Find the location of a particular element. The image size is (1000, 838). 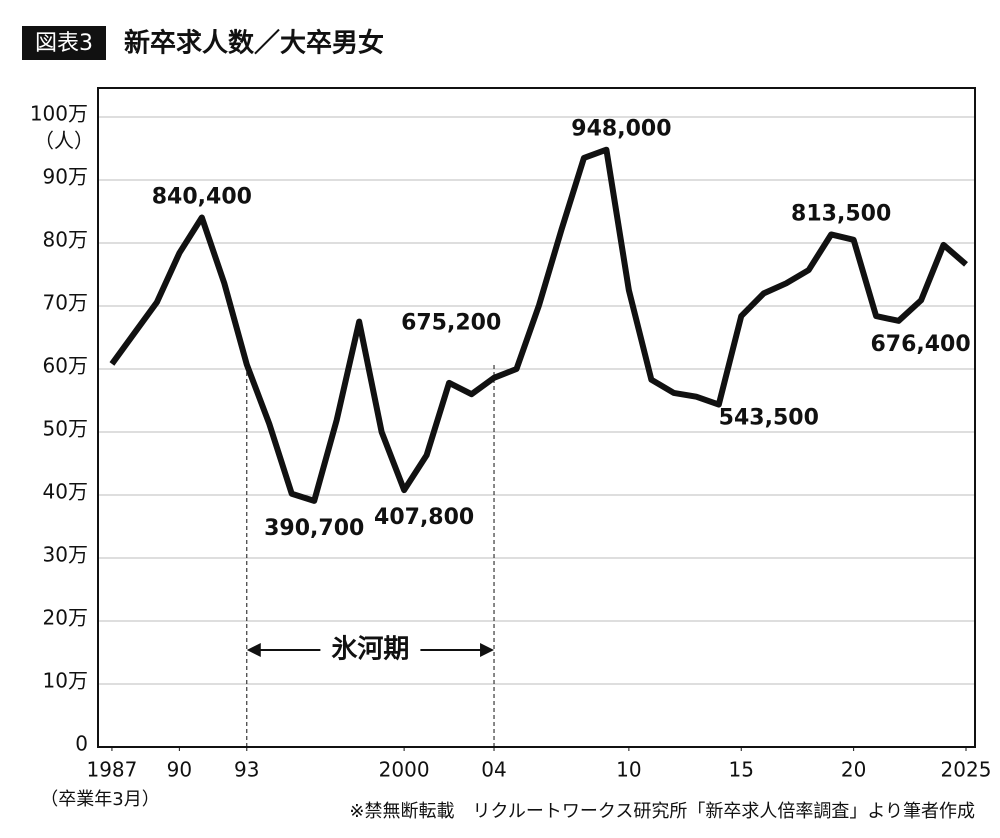

y-unit: （人） is located at coordinates (64, 141).